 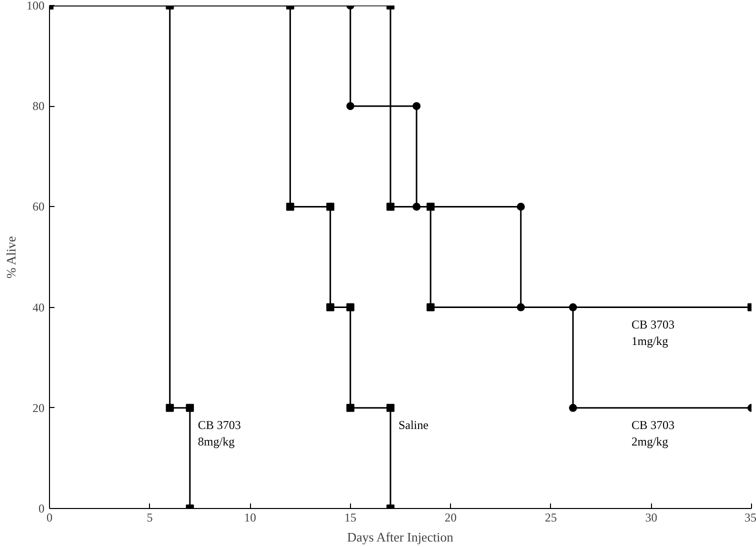 What do you see at coordinates (653, 433) in the screenshot?
I see `series-label: CB 3703 2mg/kg` at bounding box center [653, 433].